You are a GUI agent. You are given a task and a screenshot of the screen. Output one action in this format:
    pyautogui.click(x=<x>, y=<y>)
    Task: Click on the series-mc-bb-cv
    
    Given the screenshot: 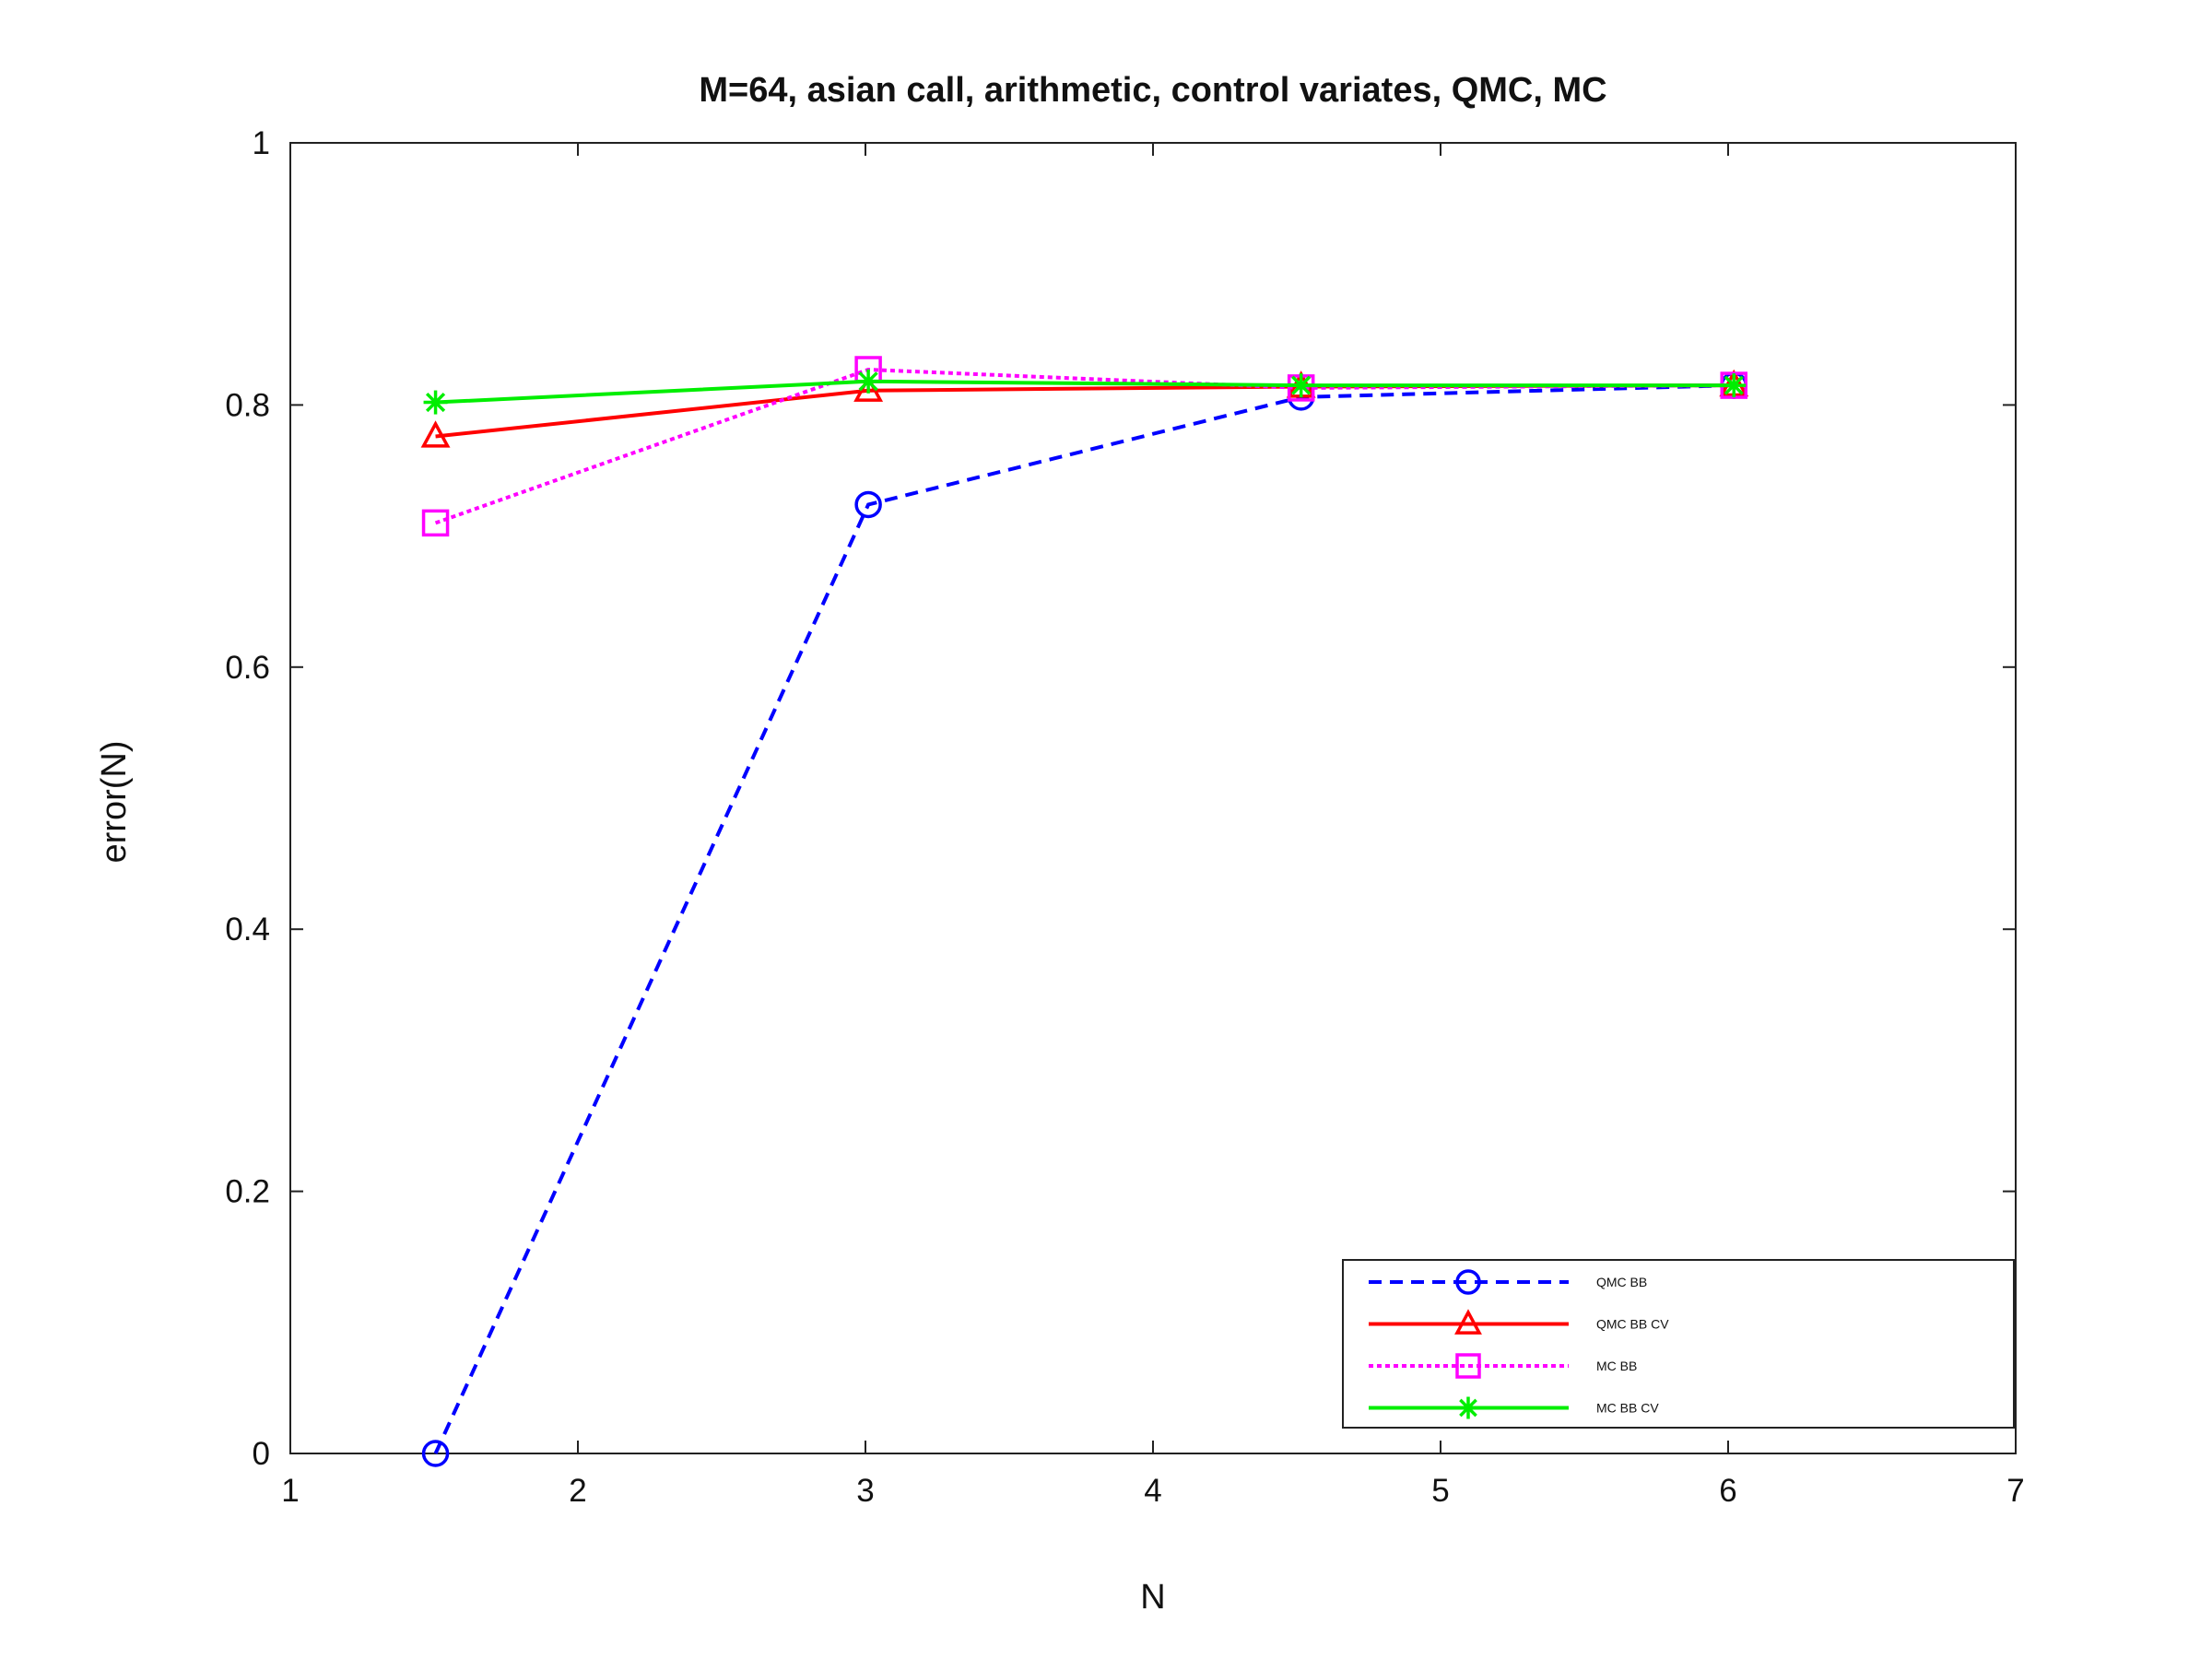 What is the action you would take?
    pyautogui.click(x=1085, y=392)
    